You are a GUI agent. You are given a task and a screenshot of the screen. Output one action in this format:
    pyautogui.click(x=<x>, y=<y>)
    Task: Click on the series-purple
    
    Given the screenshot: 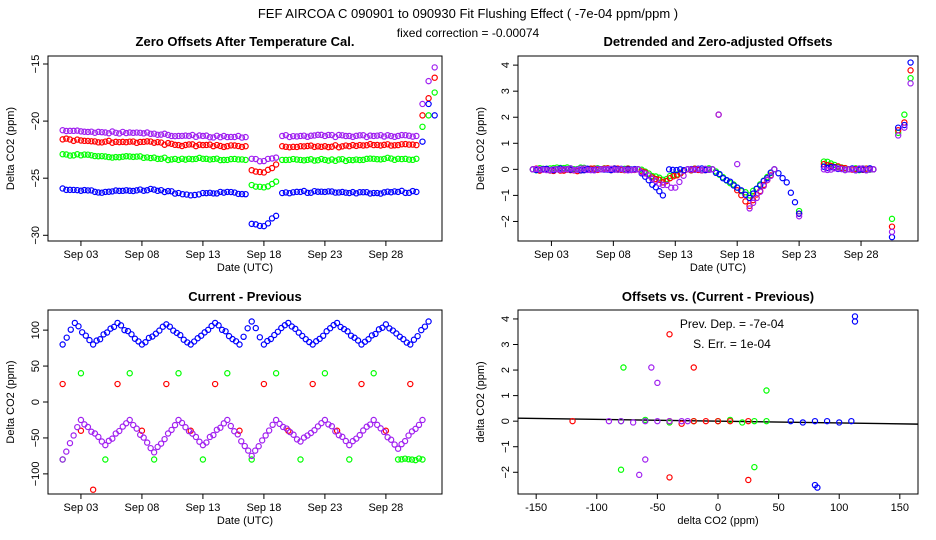 What is the action you would take?
    pyautogui.click(x=721, y=158)
    